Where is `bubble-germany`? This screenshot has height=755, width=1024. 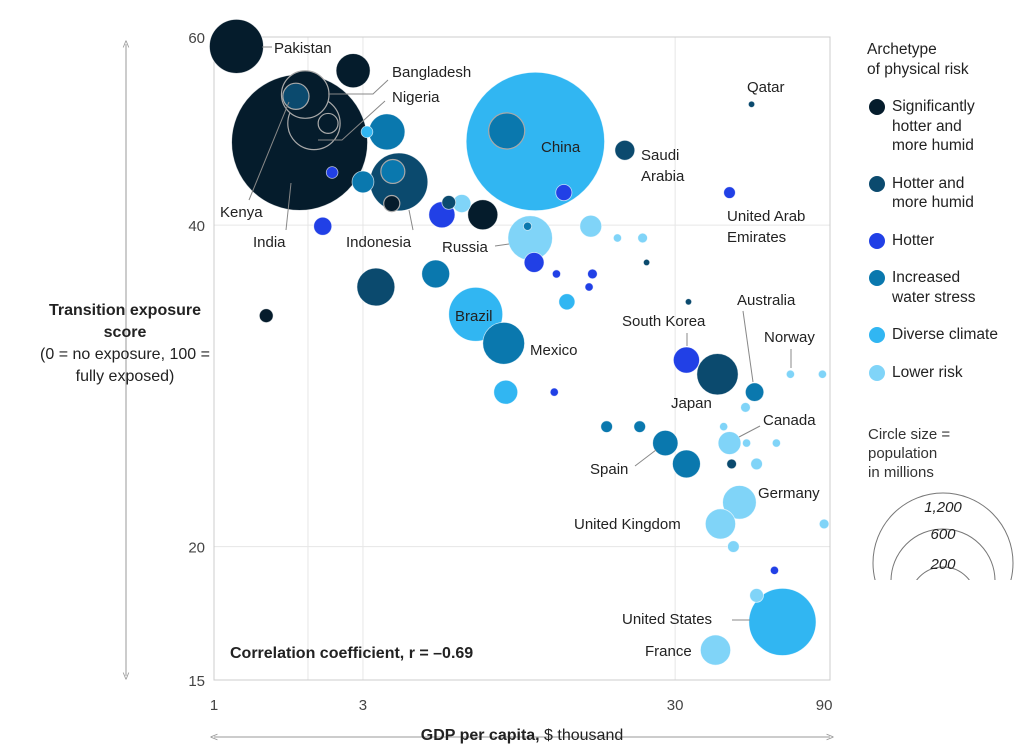 bubble-germany is located at coordinates (739, 502).